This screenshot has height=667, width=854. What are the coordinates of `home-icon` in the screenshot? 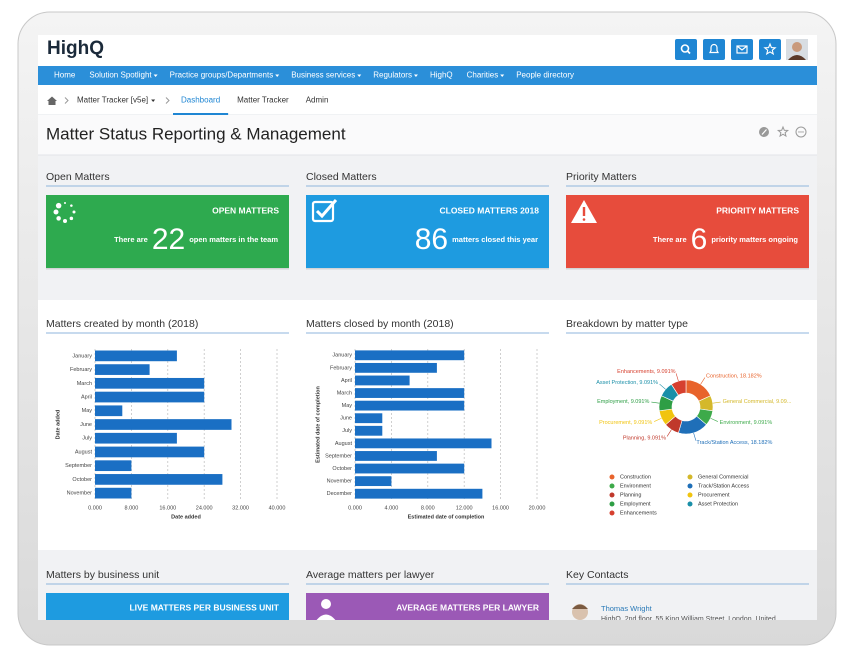 It's located at (52, 101).